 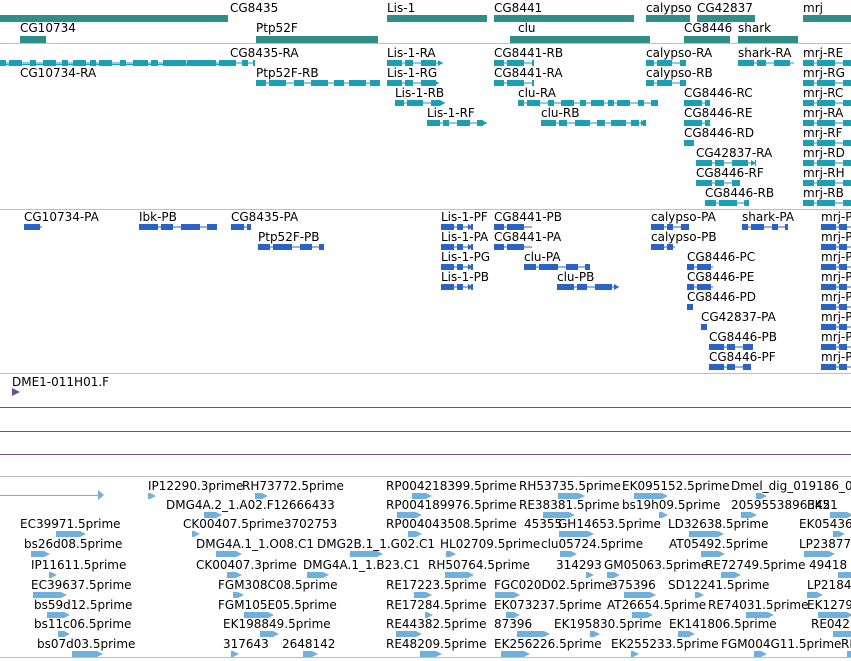 What do you see at coordinates (33, 39) in the screenshot?
I see `gene-bar-cg10734` at bounding box center [33, 39].